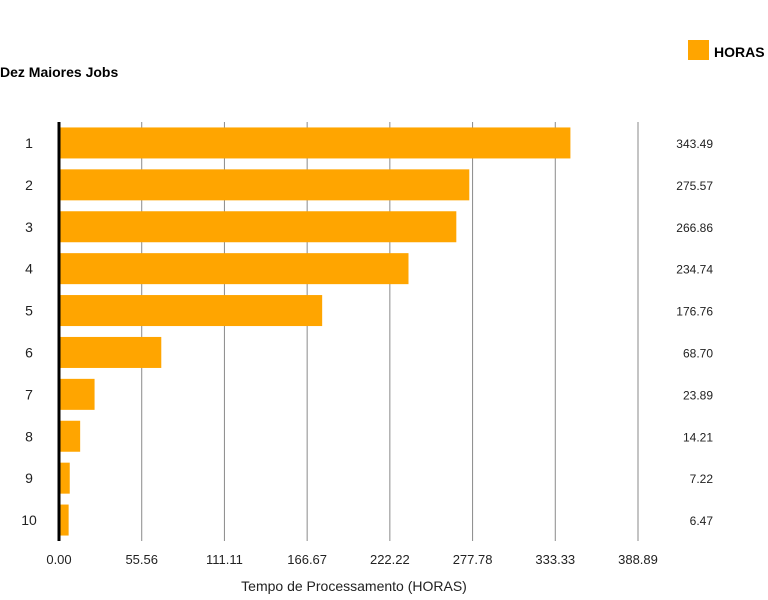  I want to click on value-label: 176.76, so click(694, 312).